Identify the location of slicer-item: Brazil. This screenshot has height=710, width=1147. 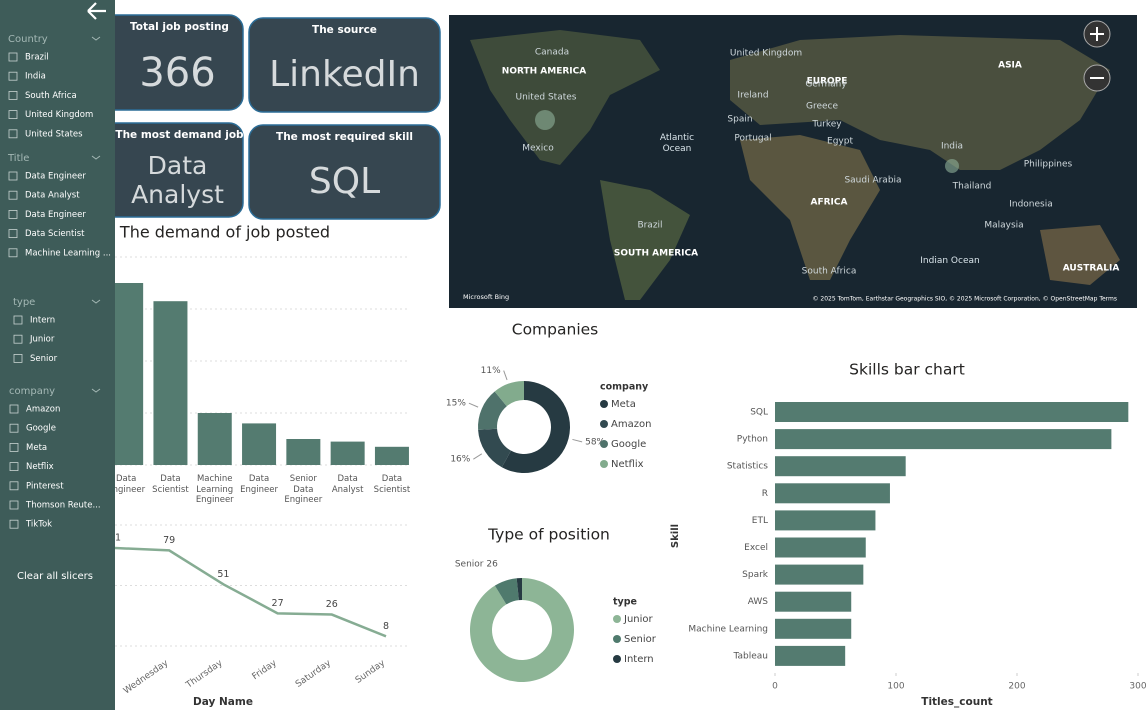
(37, 58).